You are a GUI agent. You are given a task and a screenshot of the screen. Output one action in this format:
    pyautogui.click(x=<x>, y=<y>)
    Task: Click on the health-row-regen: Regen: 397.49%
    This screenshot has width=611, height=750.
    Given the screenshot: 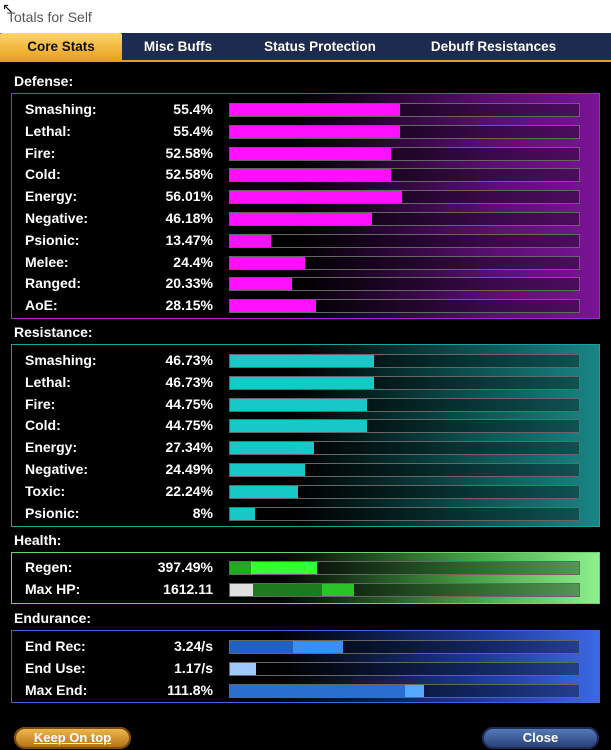 What is the action you would take?
    pyautogui.click(x=305, y=567)
    